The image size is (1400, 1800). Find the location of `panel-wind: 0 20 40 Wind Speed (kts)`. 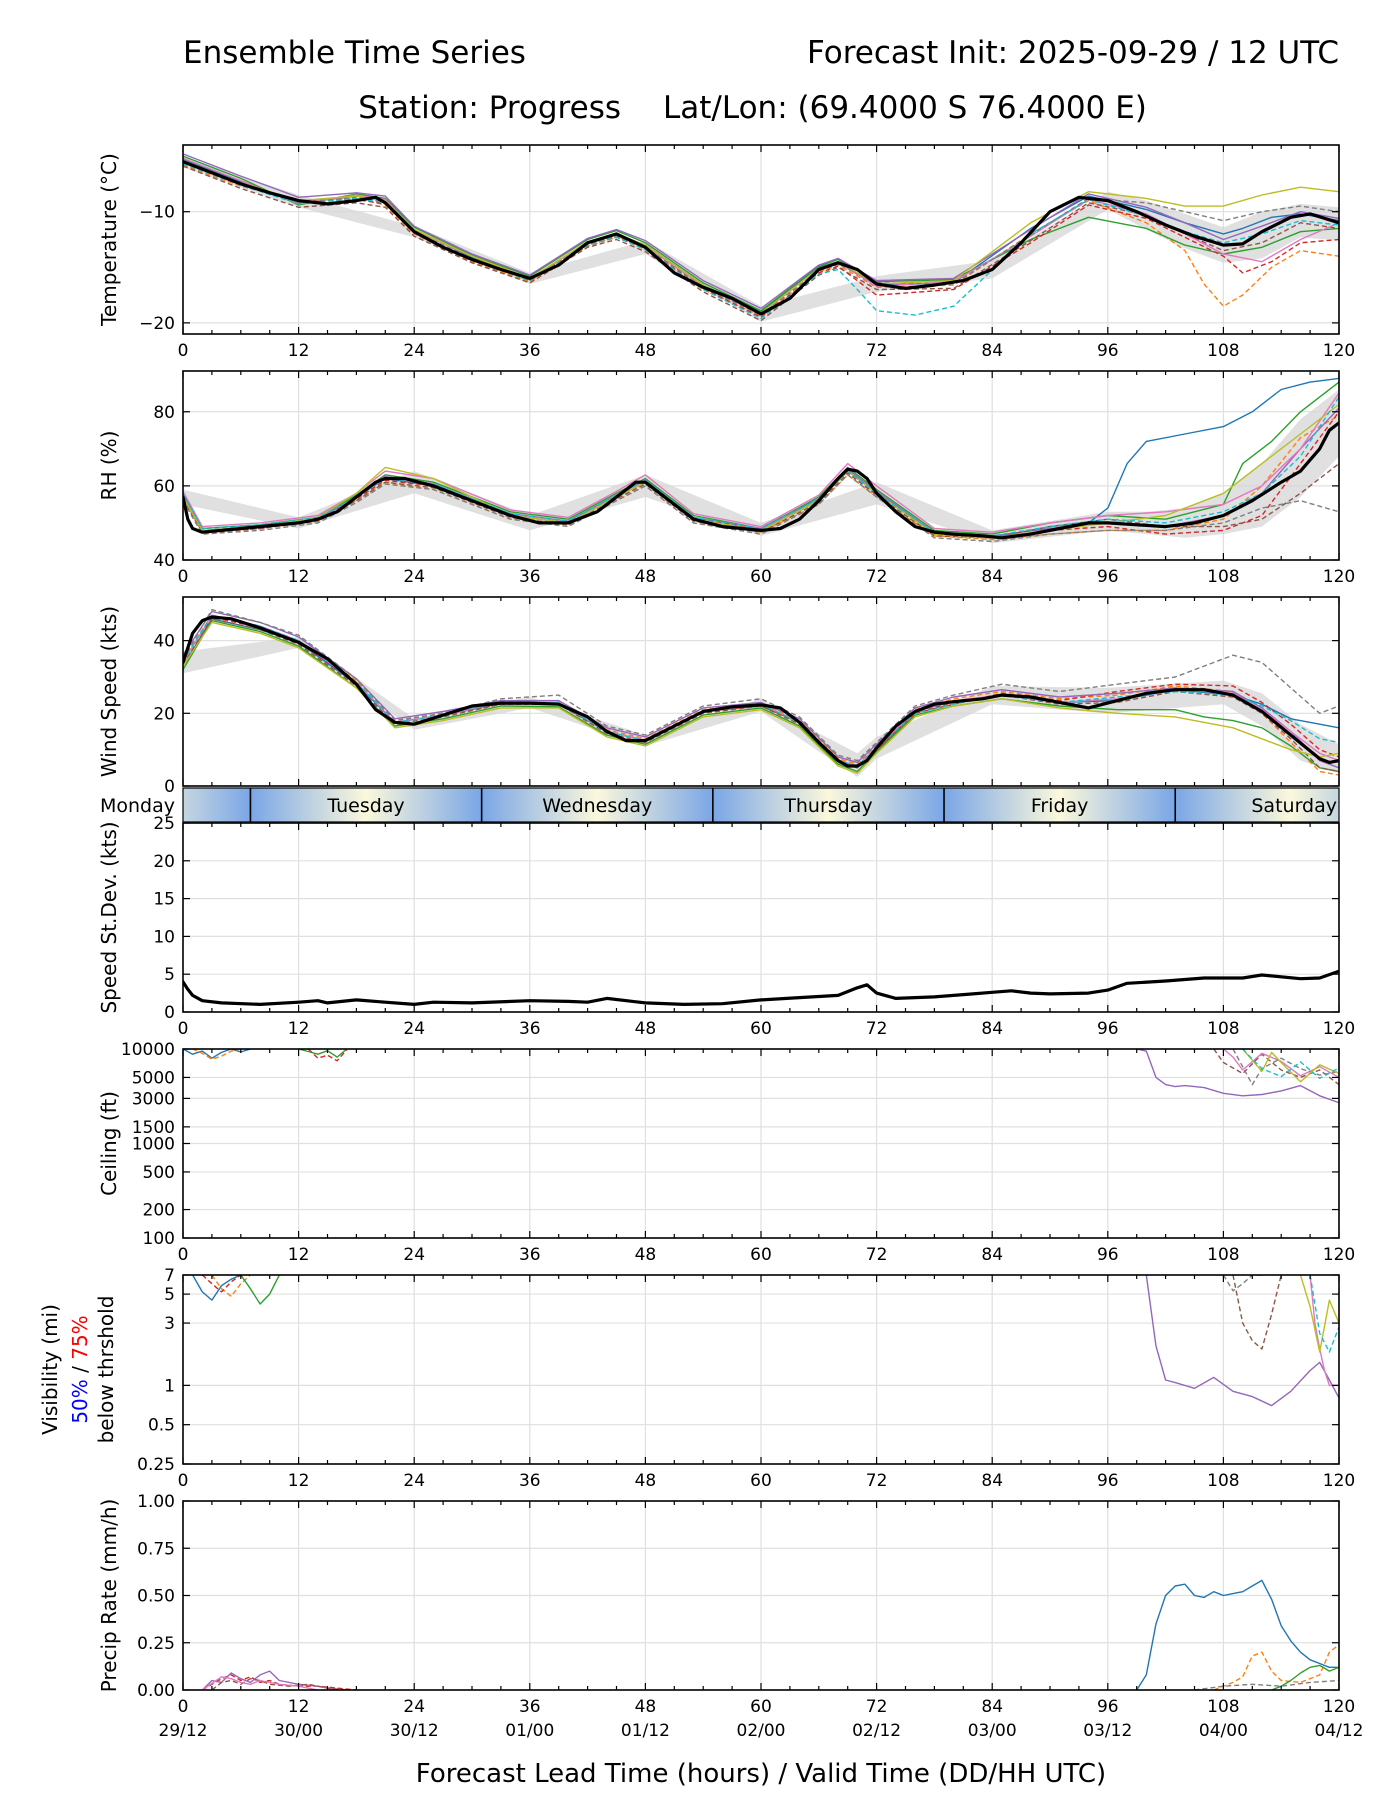

panel-wind: 0 20 40 Wind Speed (kts) is located at coordinates (718, 696).